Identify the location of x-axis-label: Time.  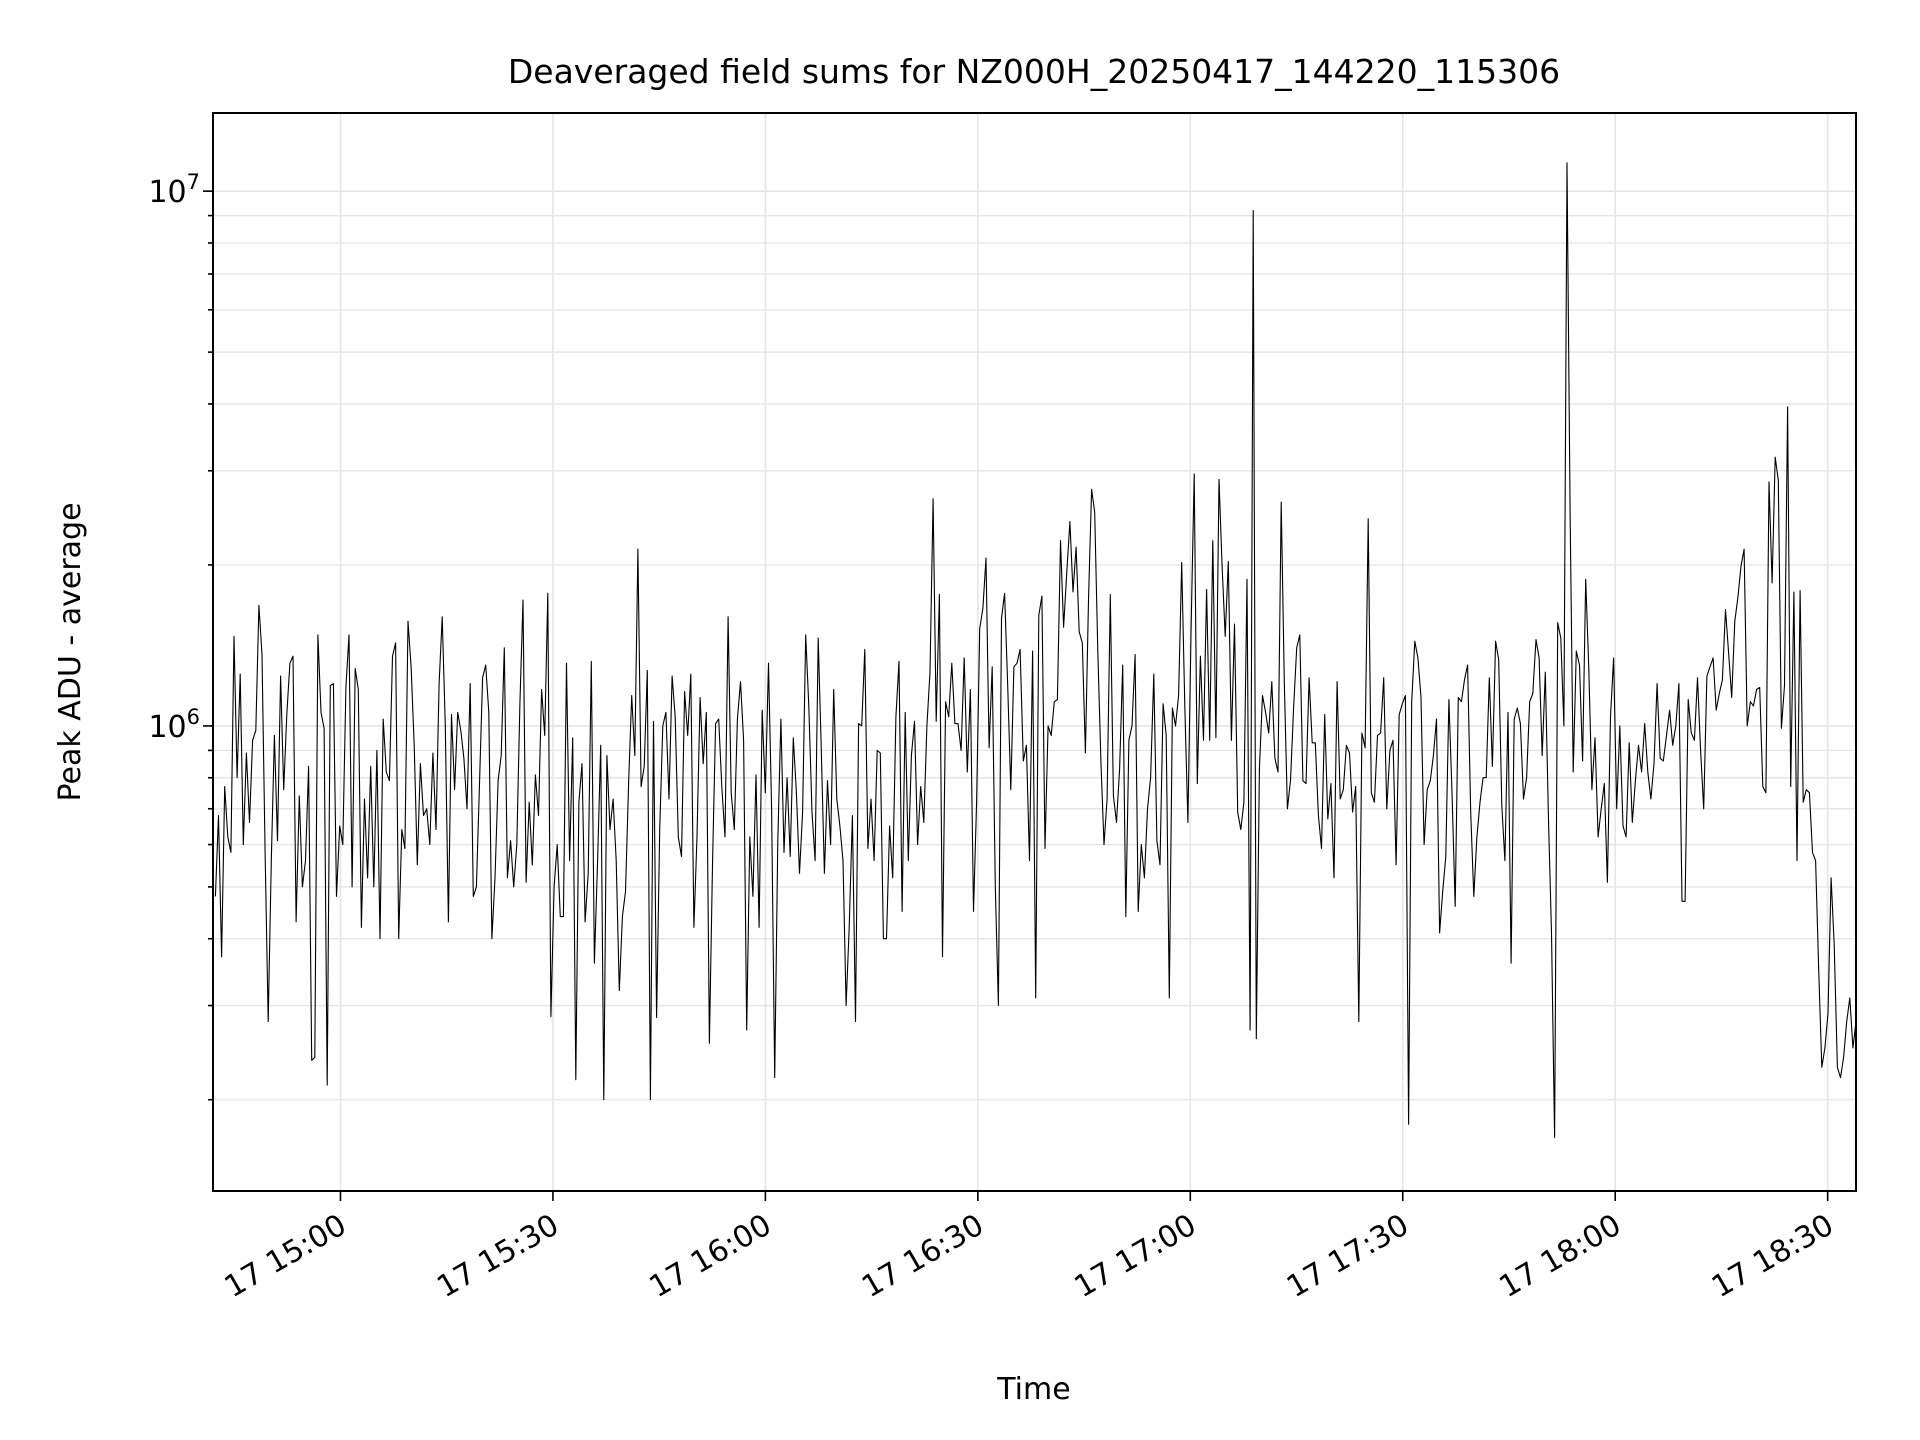
(1033, 1389).